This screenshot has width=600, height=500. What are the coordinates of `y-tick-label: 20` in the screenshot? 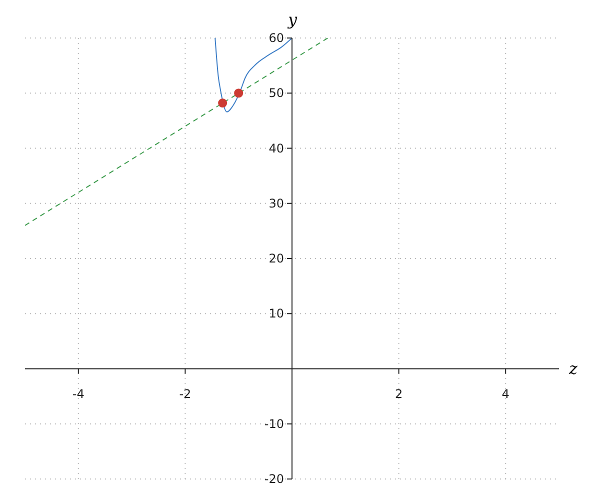 It's located at (276, 259).